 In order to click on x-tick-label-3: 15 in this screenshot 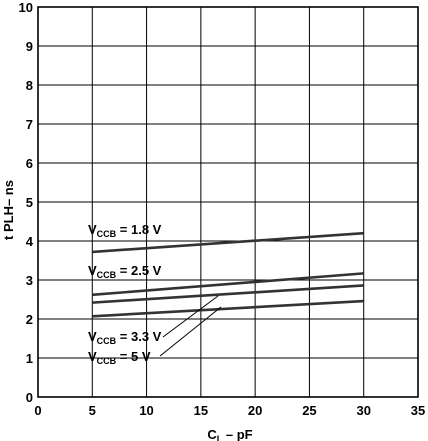, I will do `click(201, 410)`.